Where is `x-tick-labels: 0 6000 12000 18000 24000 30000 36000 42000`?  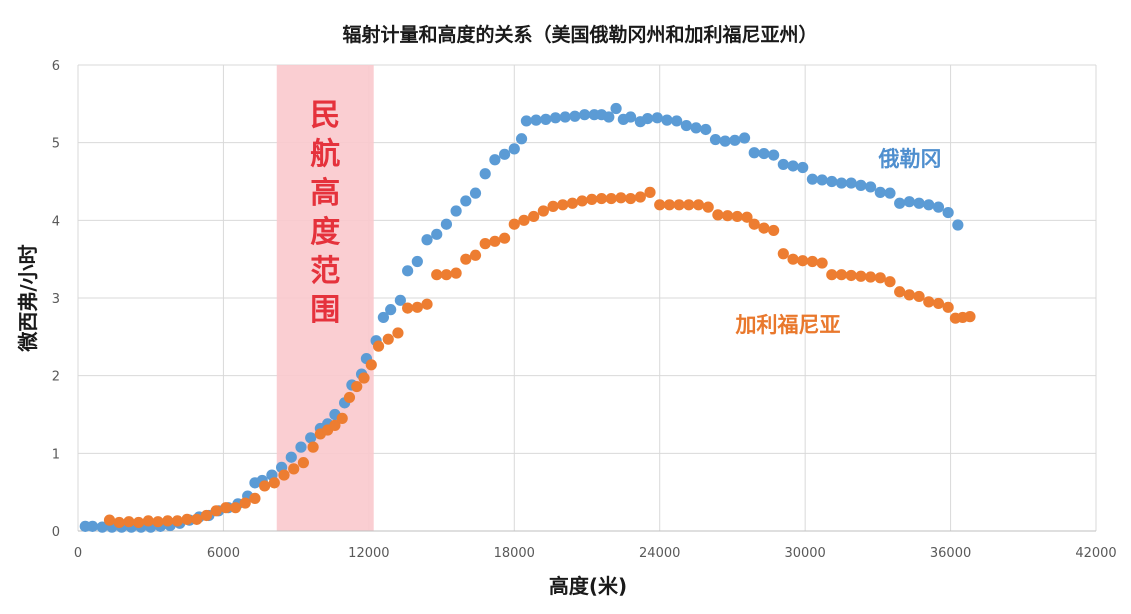 x-tick-labels: 0 6000 12000 18000 24000 30000 36000 42000 is located at coordinates (595, 553).